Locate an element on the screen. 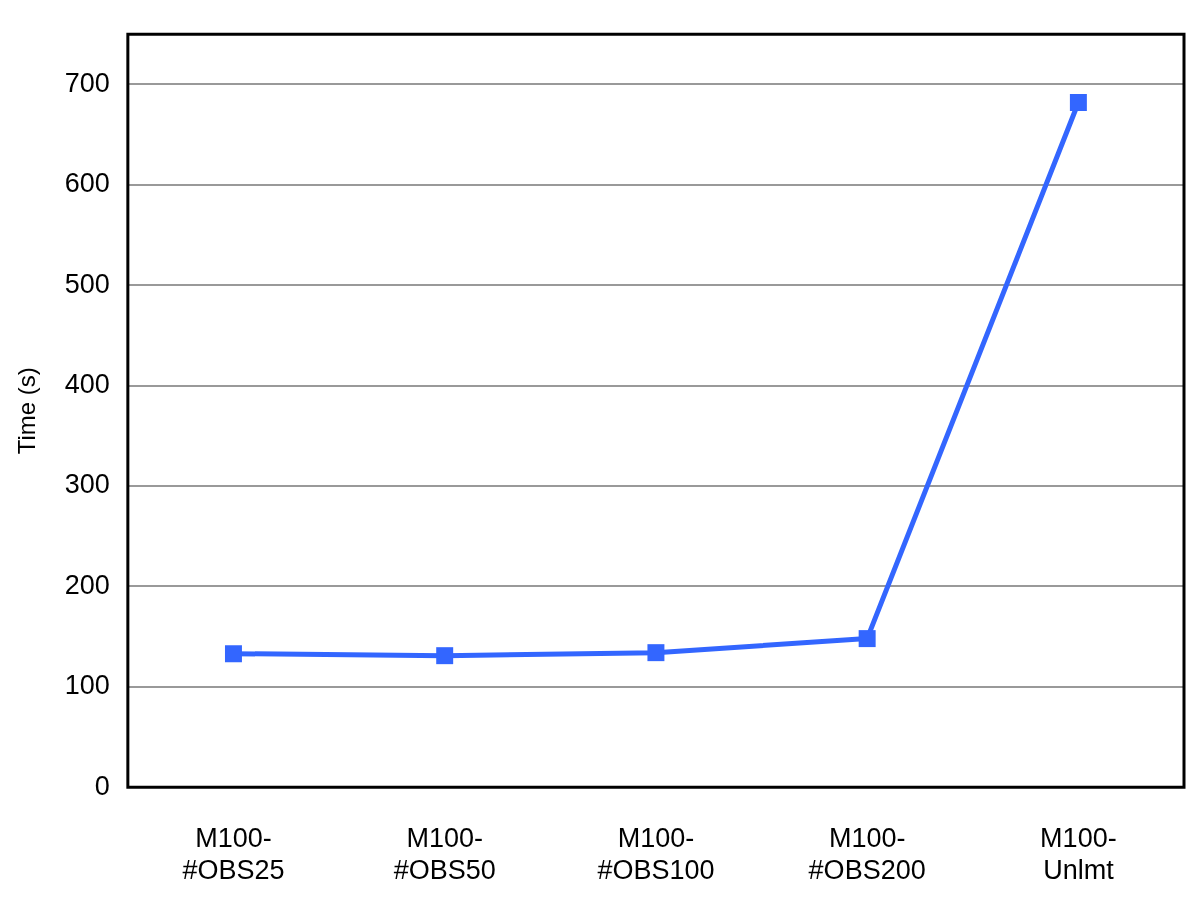 Image resolution: width=1196 pixels, height=924 pixels. x-tick-label: M100-#OBS25 is located at coordinates (233, 854).